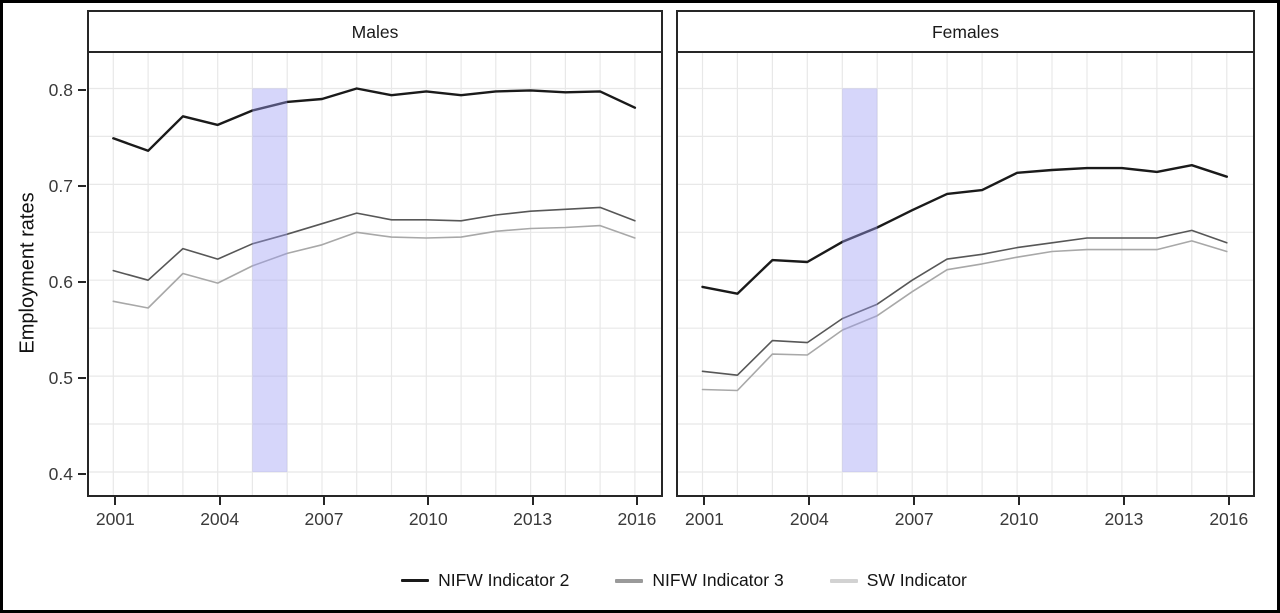  I want to click on facet-strip-males: Males, so click(375, 31).